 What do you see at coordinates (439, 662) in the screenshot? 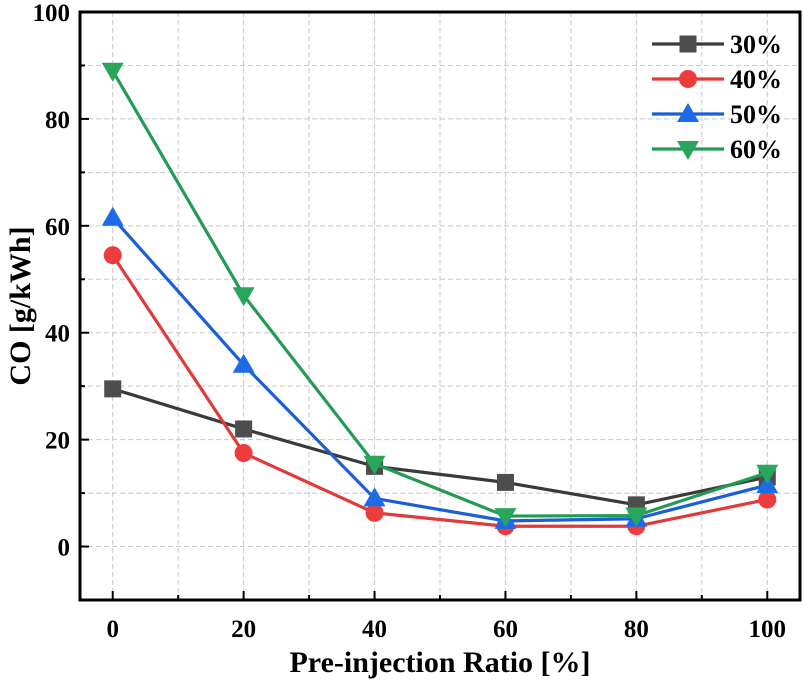
I see `x-axis-title: Pre-injection Ratio [%]` at bounding box center [439, 662].